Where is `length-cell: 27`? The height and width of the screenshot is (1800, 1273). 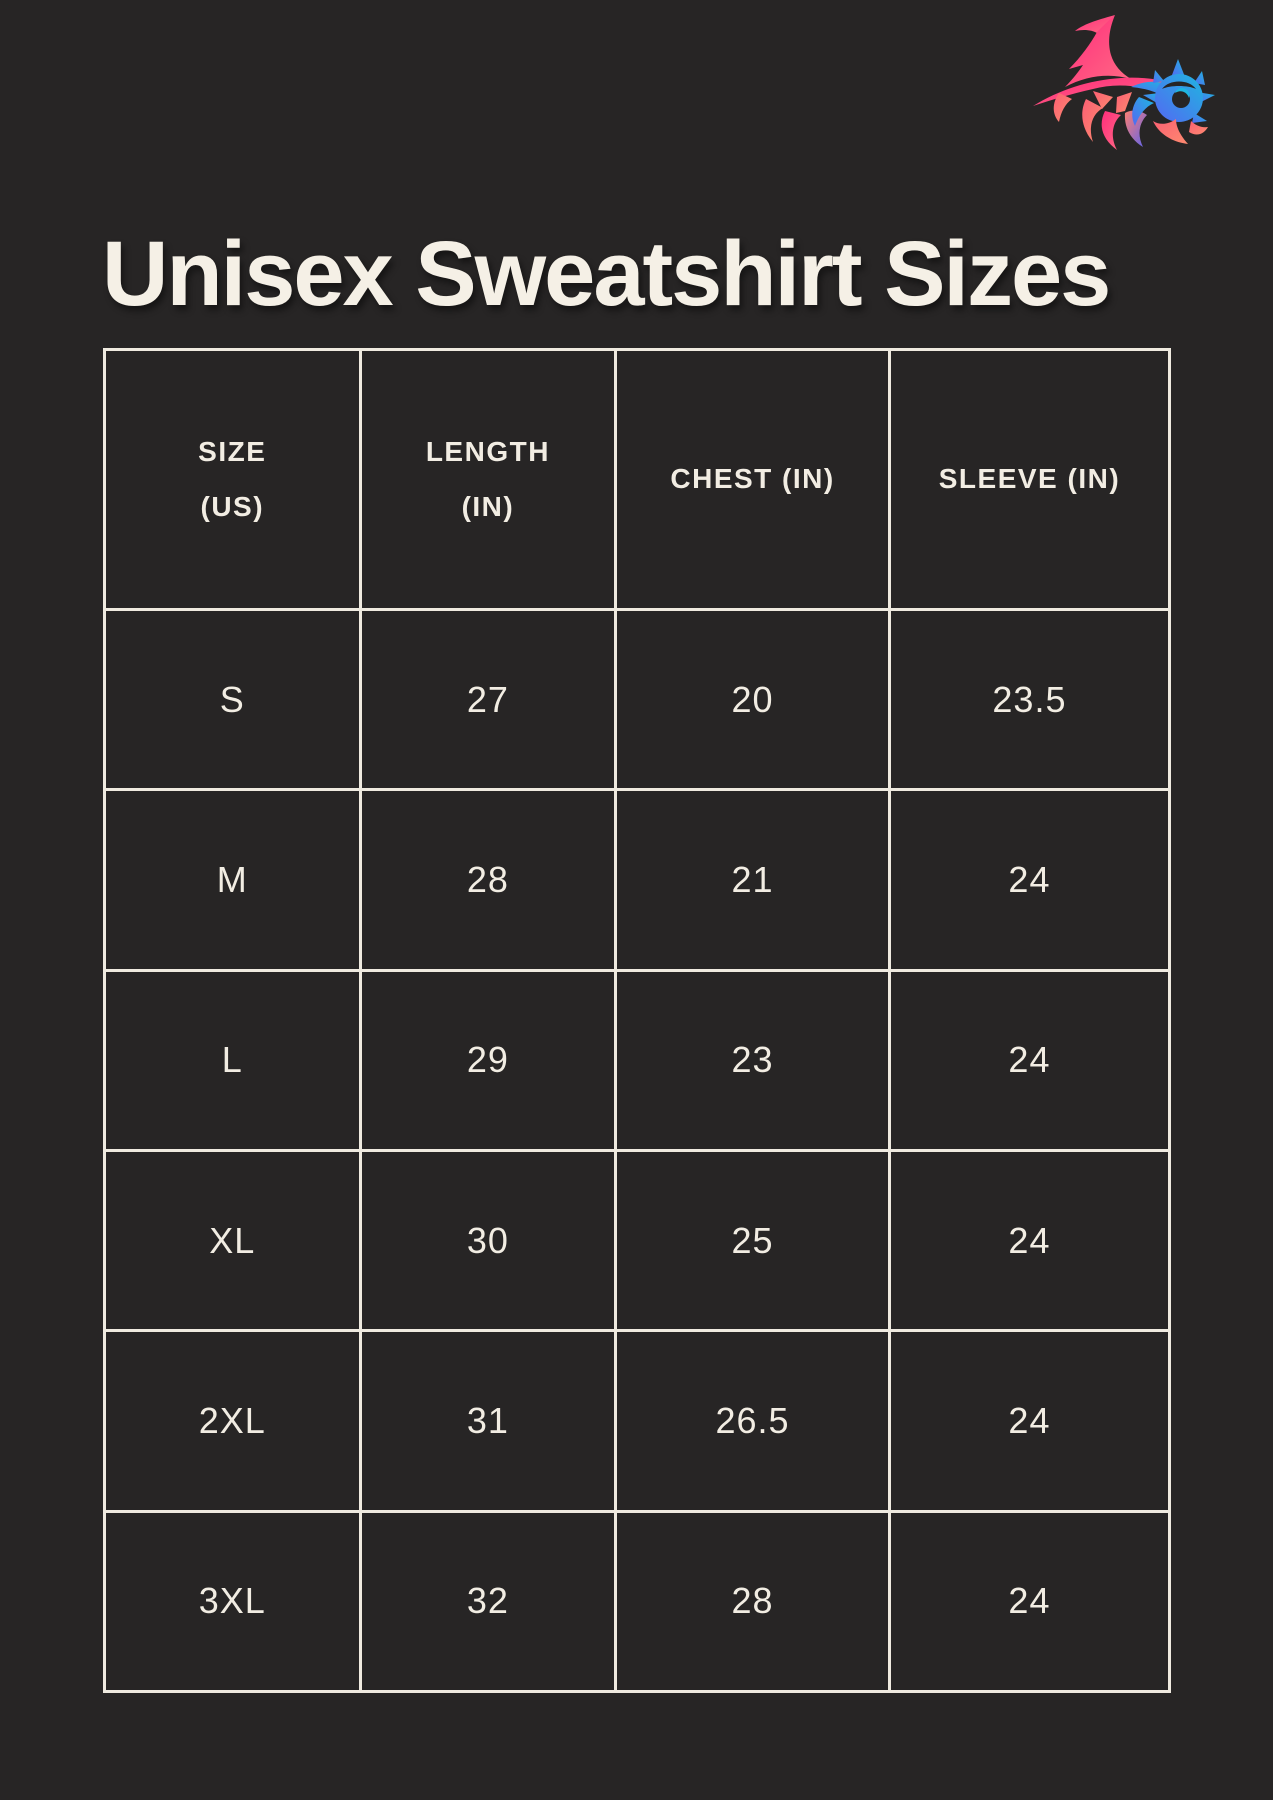 length-cell: 27 is located at coordinates (488, 699).